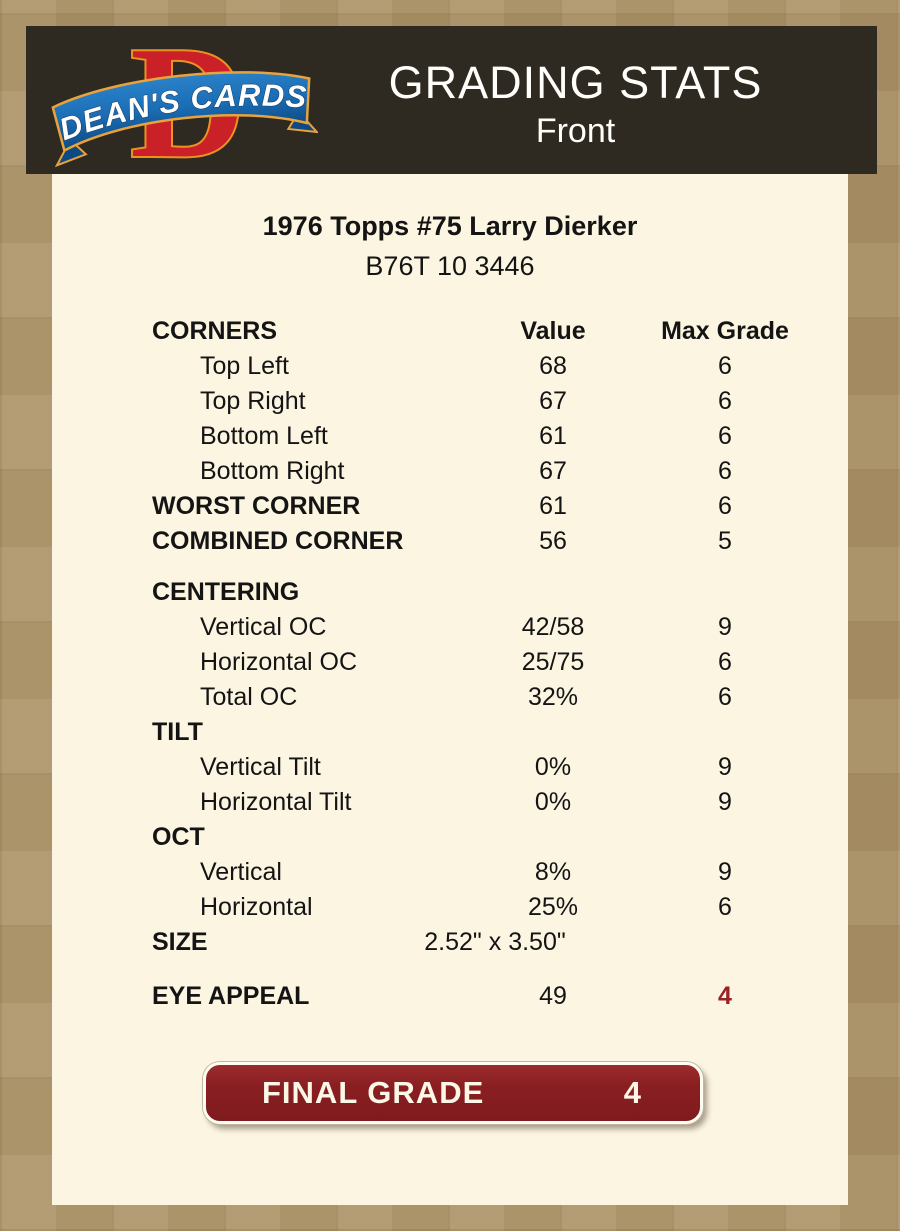 This screenshot has width=900, height=1231. I want to click on table-row: Bottom Right 67 6, so click(450, 471).